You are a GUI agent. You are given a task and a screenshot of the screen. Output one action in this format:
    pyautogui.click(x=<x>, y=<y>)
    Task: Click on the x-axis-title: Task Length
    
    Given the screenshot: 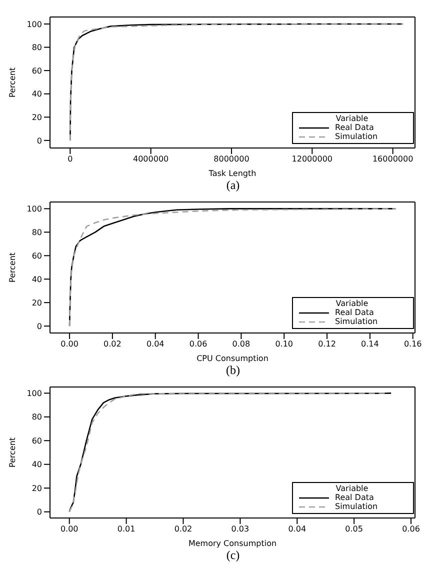 What is the action you would take?
    pyautogui.click(x=232, y=173)
    